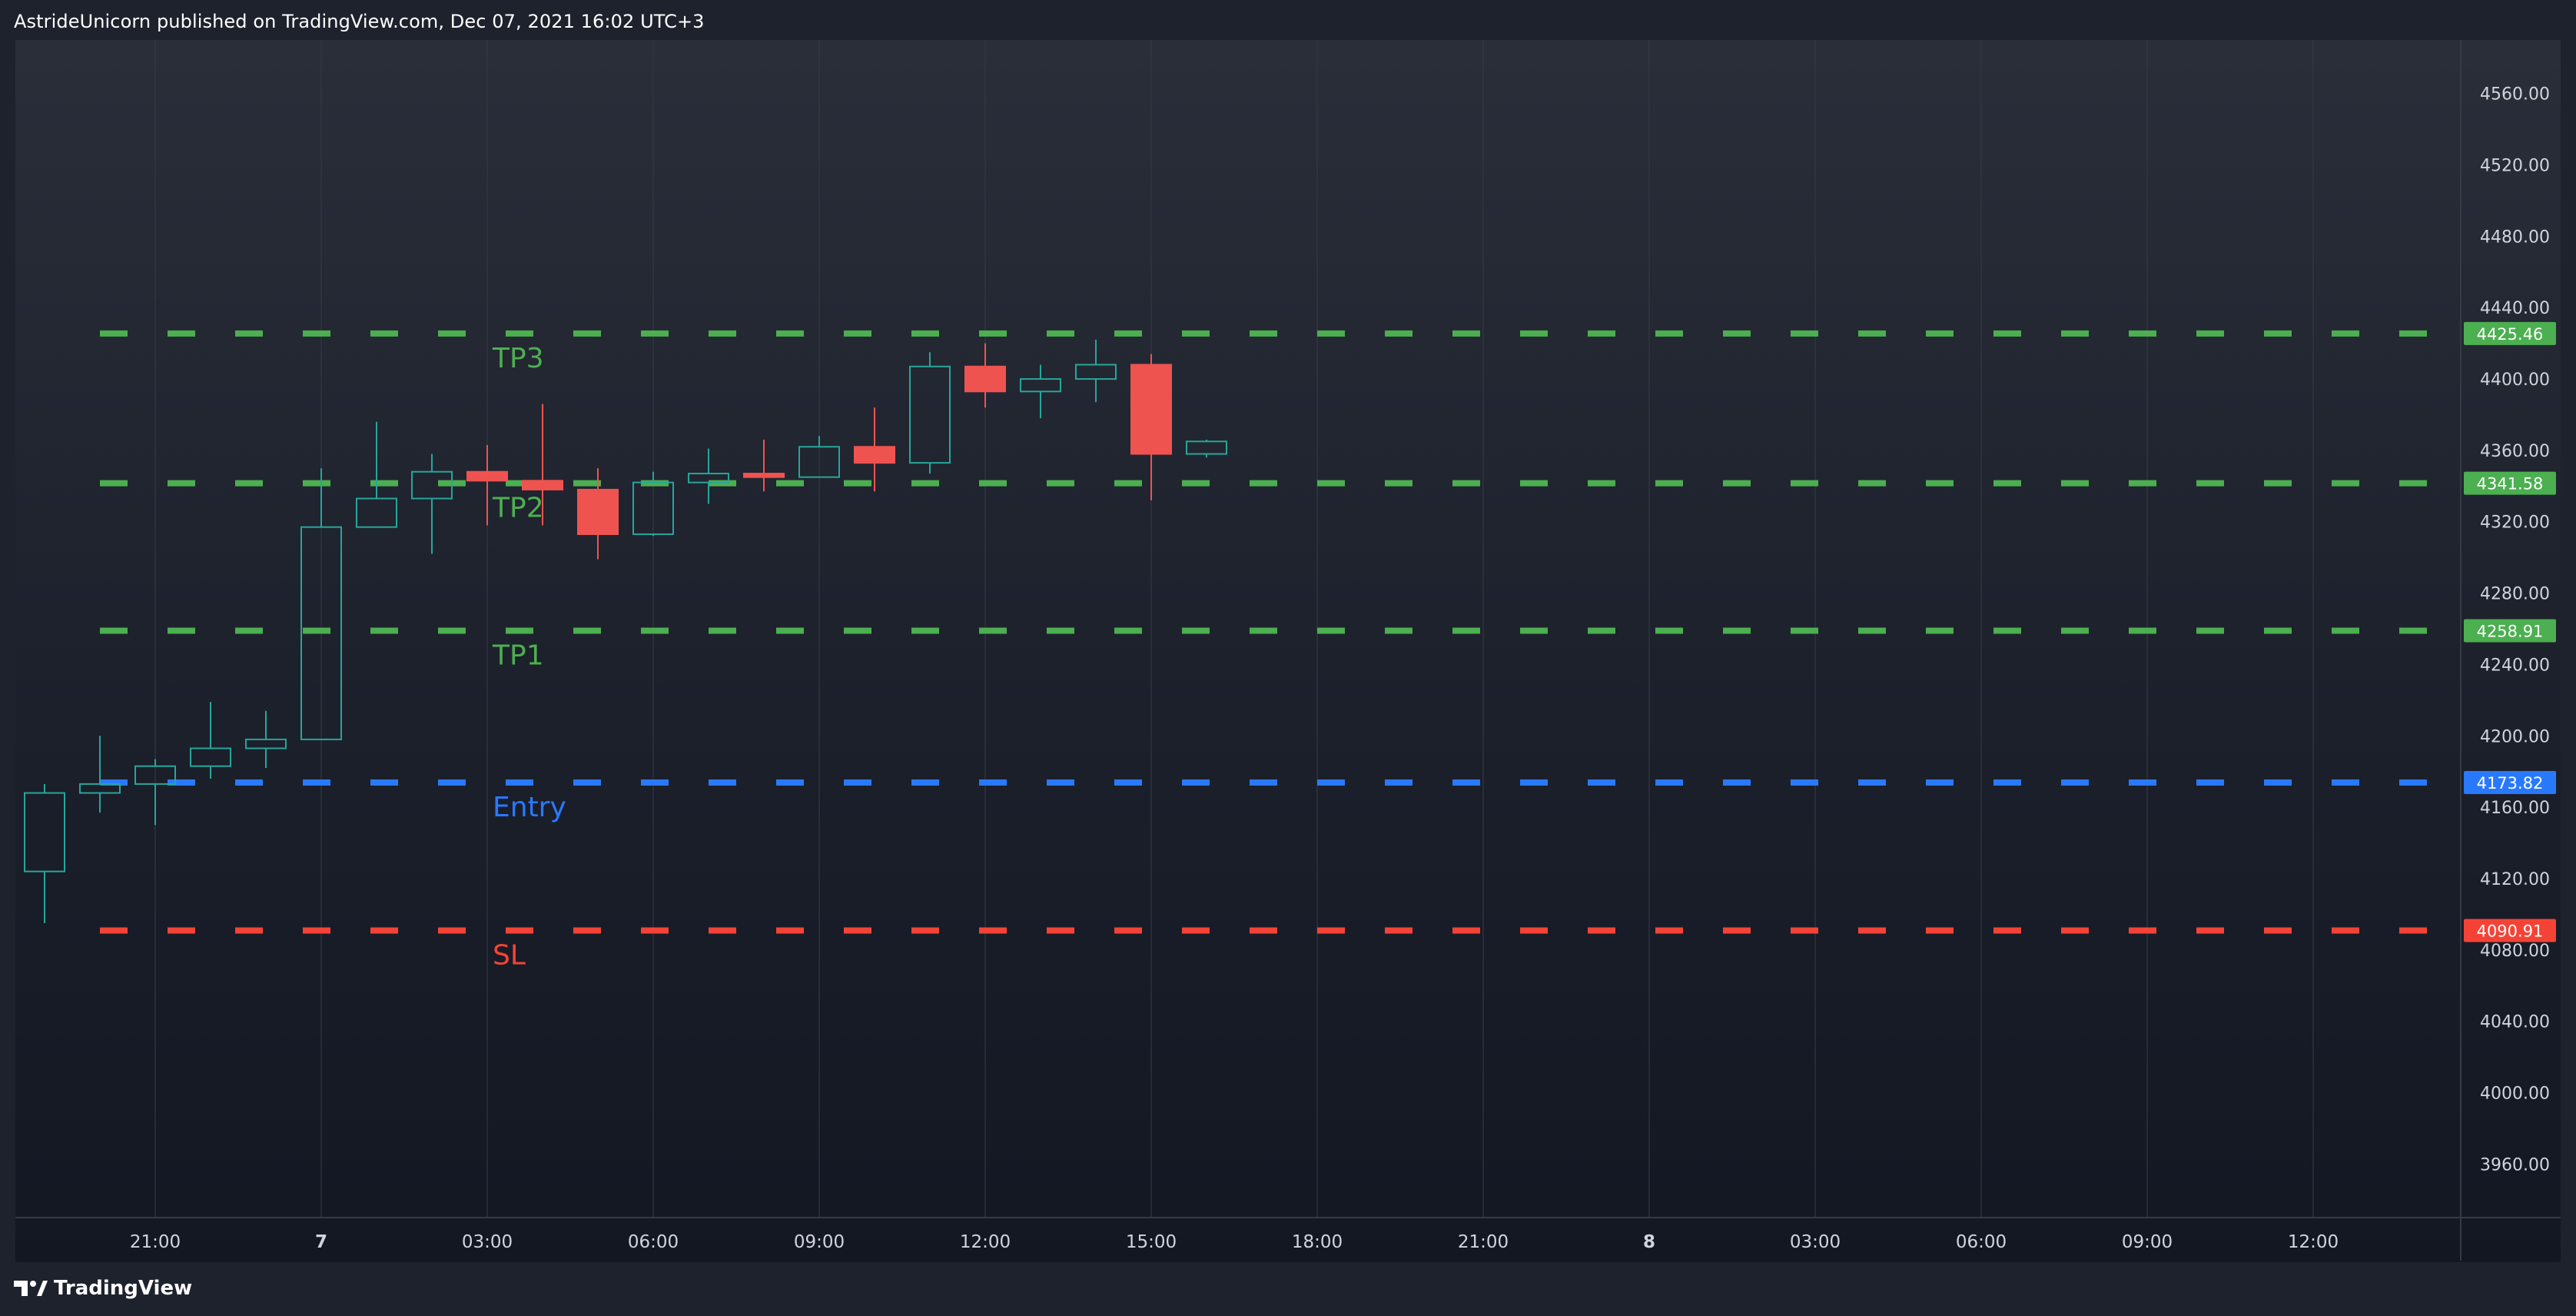  What do you see at coordinates (509, 955) in the screenshot?
I see `level-label-sl: SL` at bounding box center [509, 955].